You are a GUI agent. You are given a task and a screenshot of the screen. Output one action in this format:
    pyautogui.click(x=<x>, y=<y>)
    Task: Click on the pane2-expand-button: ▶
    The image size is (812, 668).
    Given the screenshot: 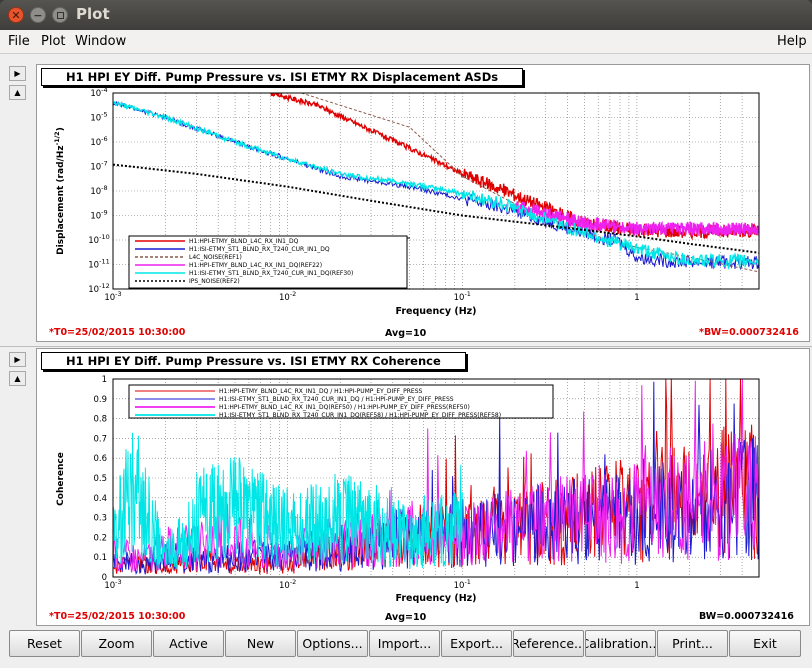 What is the action you would take?
    pyautogui.click(x=17, y=359)
    